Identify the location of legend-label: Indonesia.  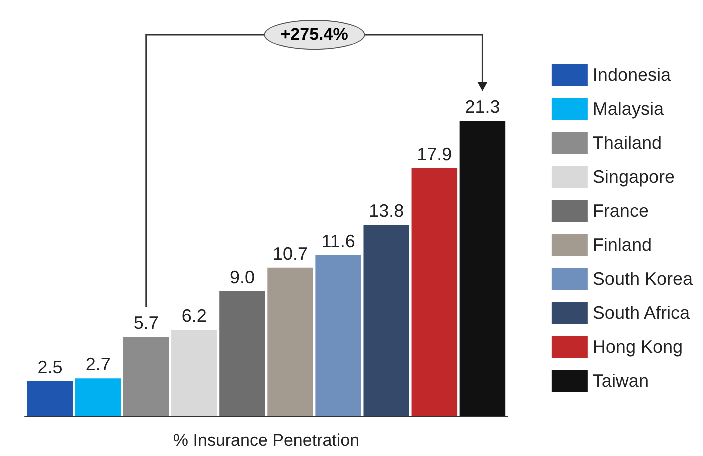
(632, 75).